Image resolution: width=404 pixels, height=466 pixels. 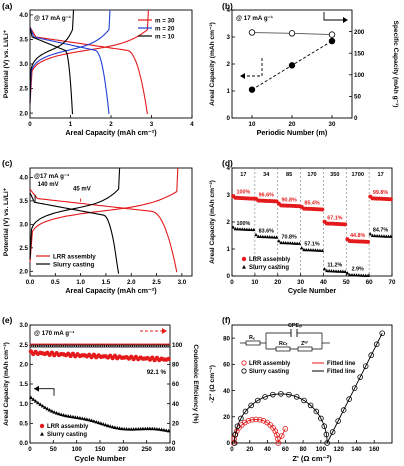 What do you see at coordinates (304, 344) in the screenshot?
I see `circuit-label: Zᵂ` at bounding box center [304, 344].